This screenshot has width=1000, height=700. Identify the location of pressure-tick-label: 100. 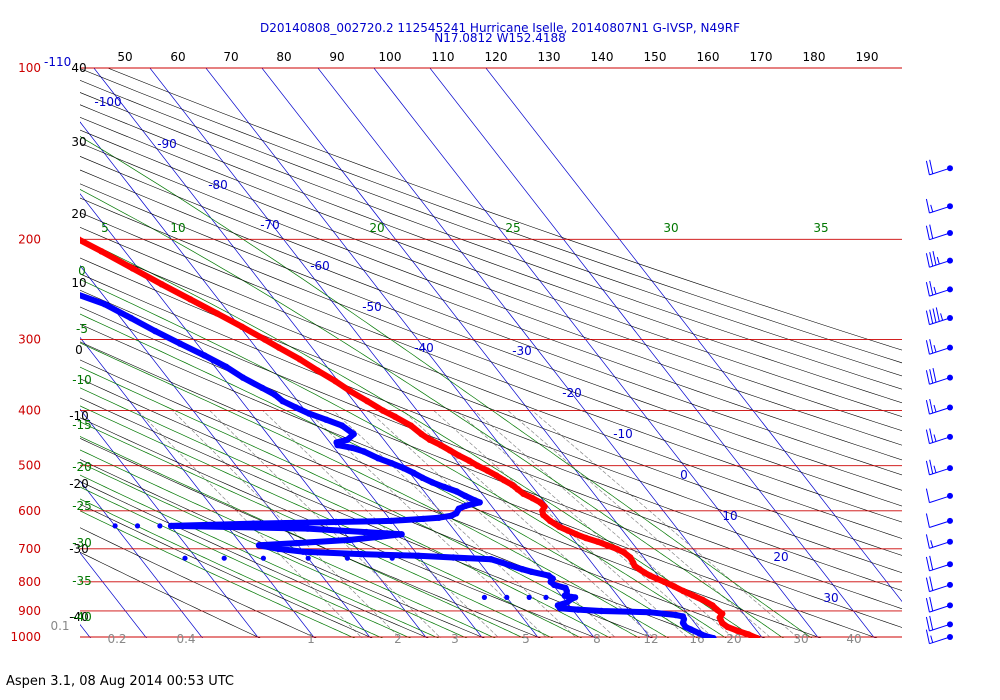
(29, 68).